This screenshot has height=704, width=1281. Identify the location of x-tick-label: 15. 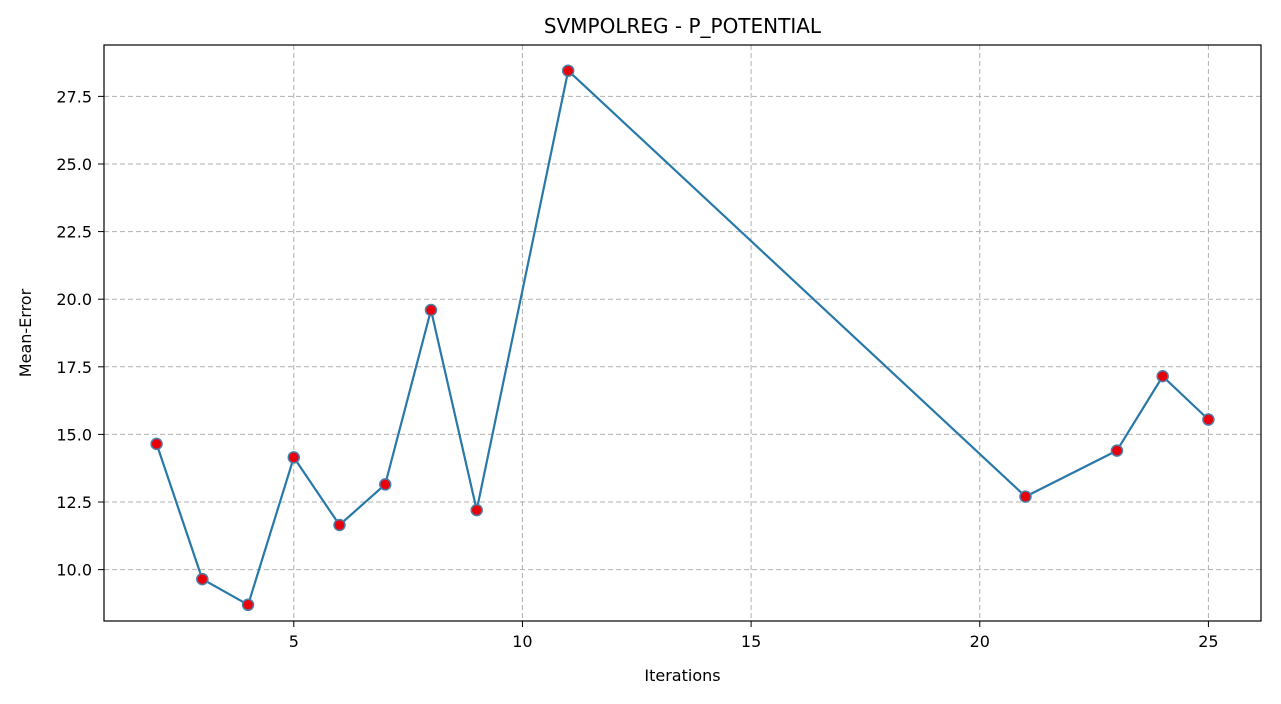
(751, 641).